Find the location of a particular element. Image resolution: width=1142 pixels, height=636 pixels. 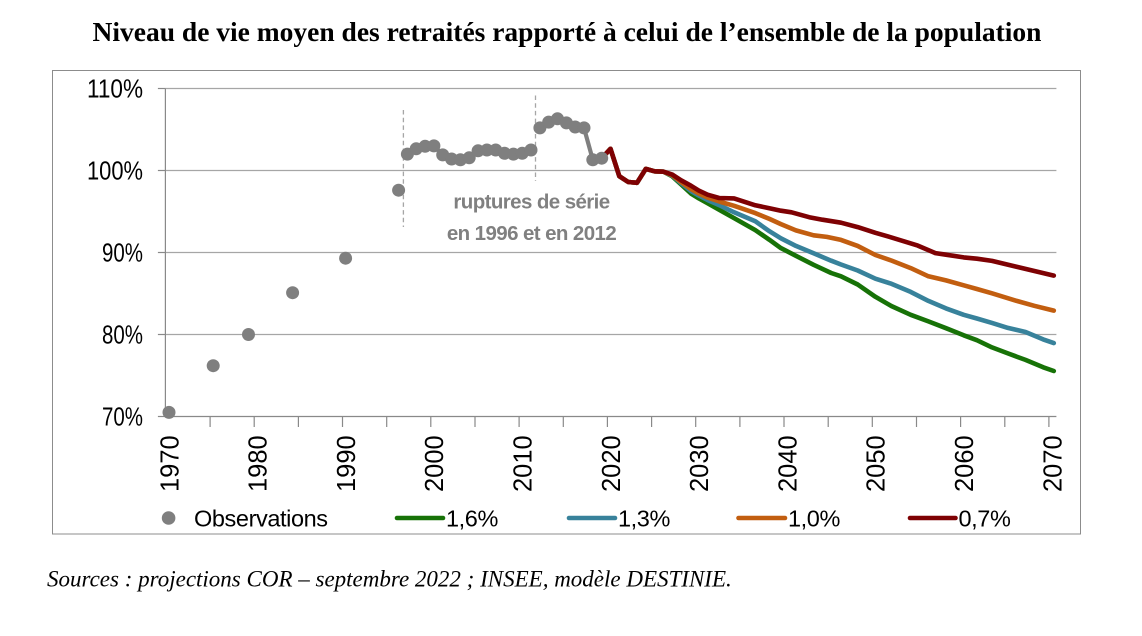

svg-text: 1,6% is located at coordinates (472, 519).